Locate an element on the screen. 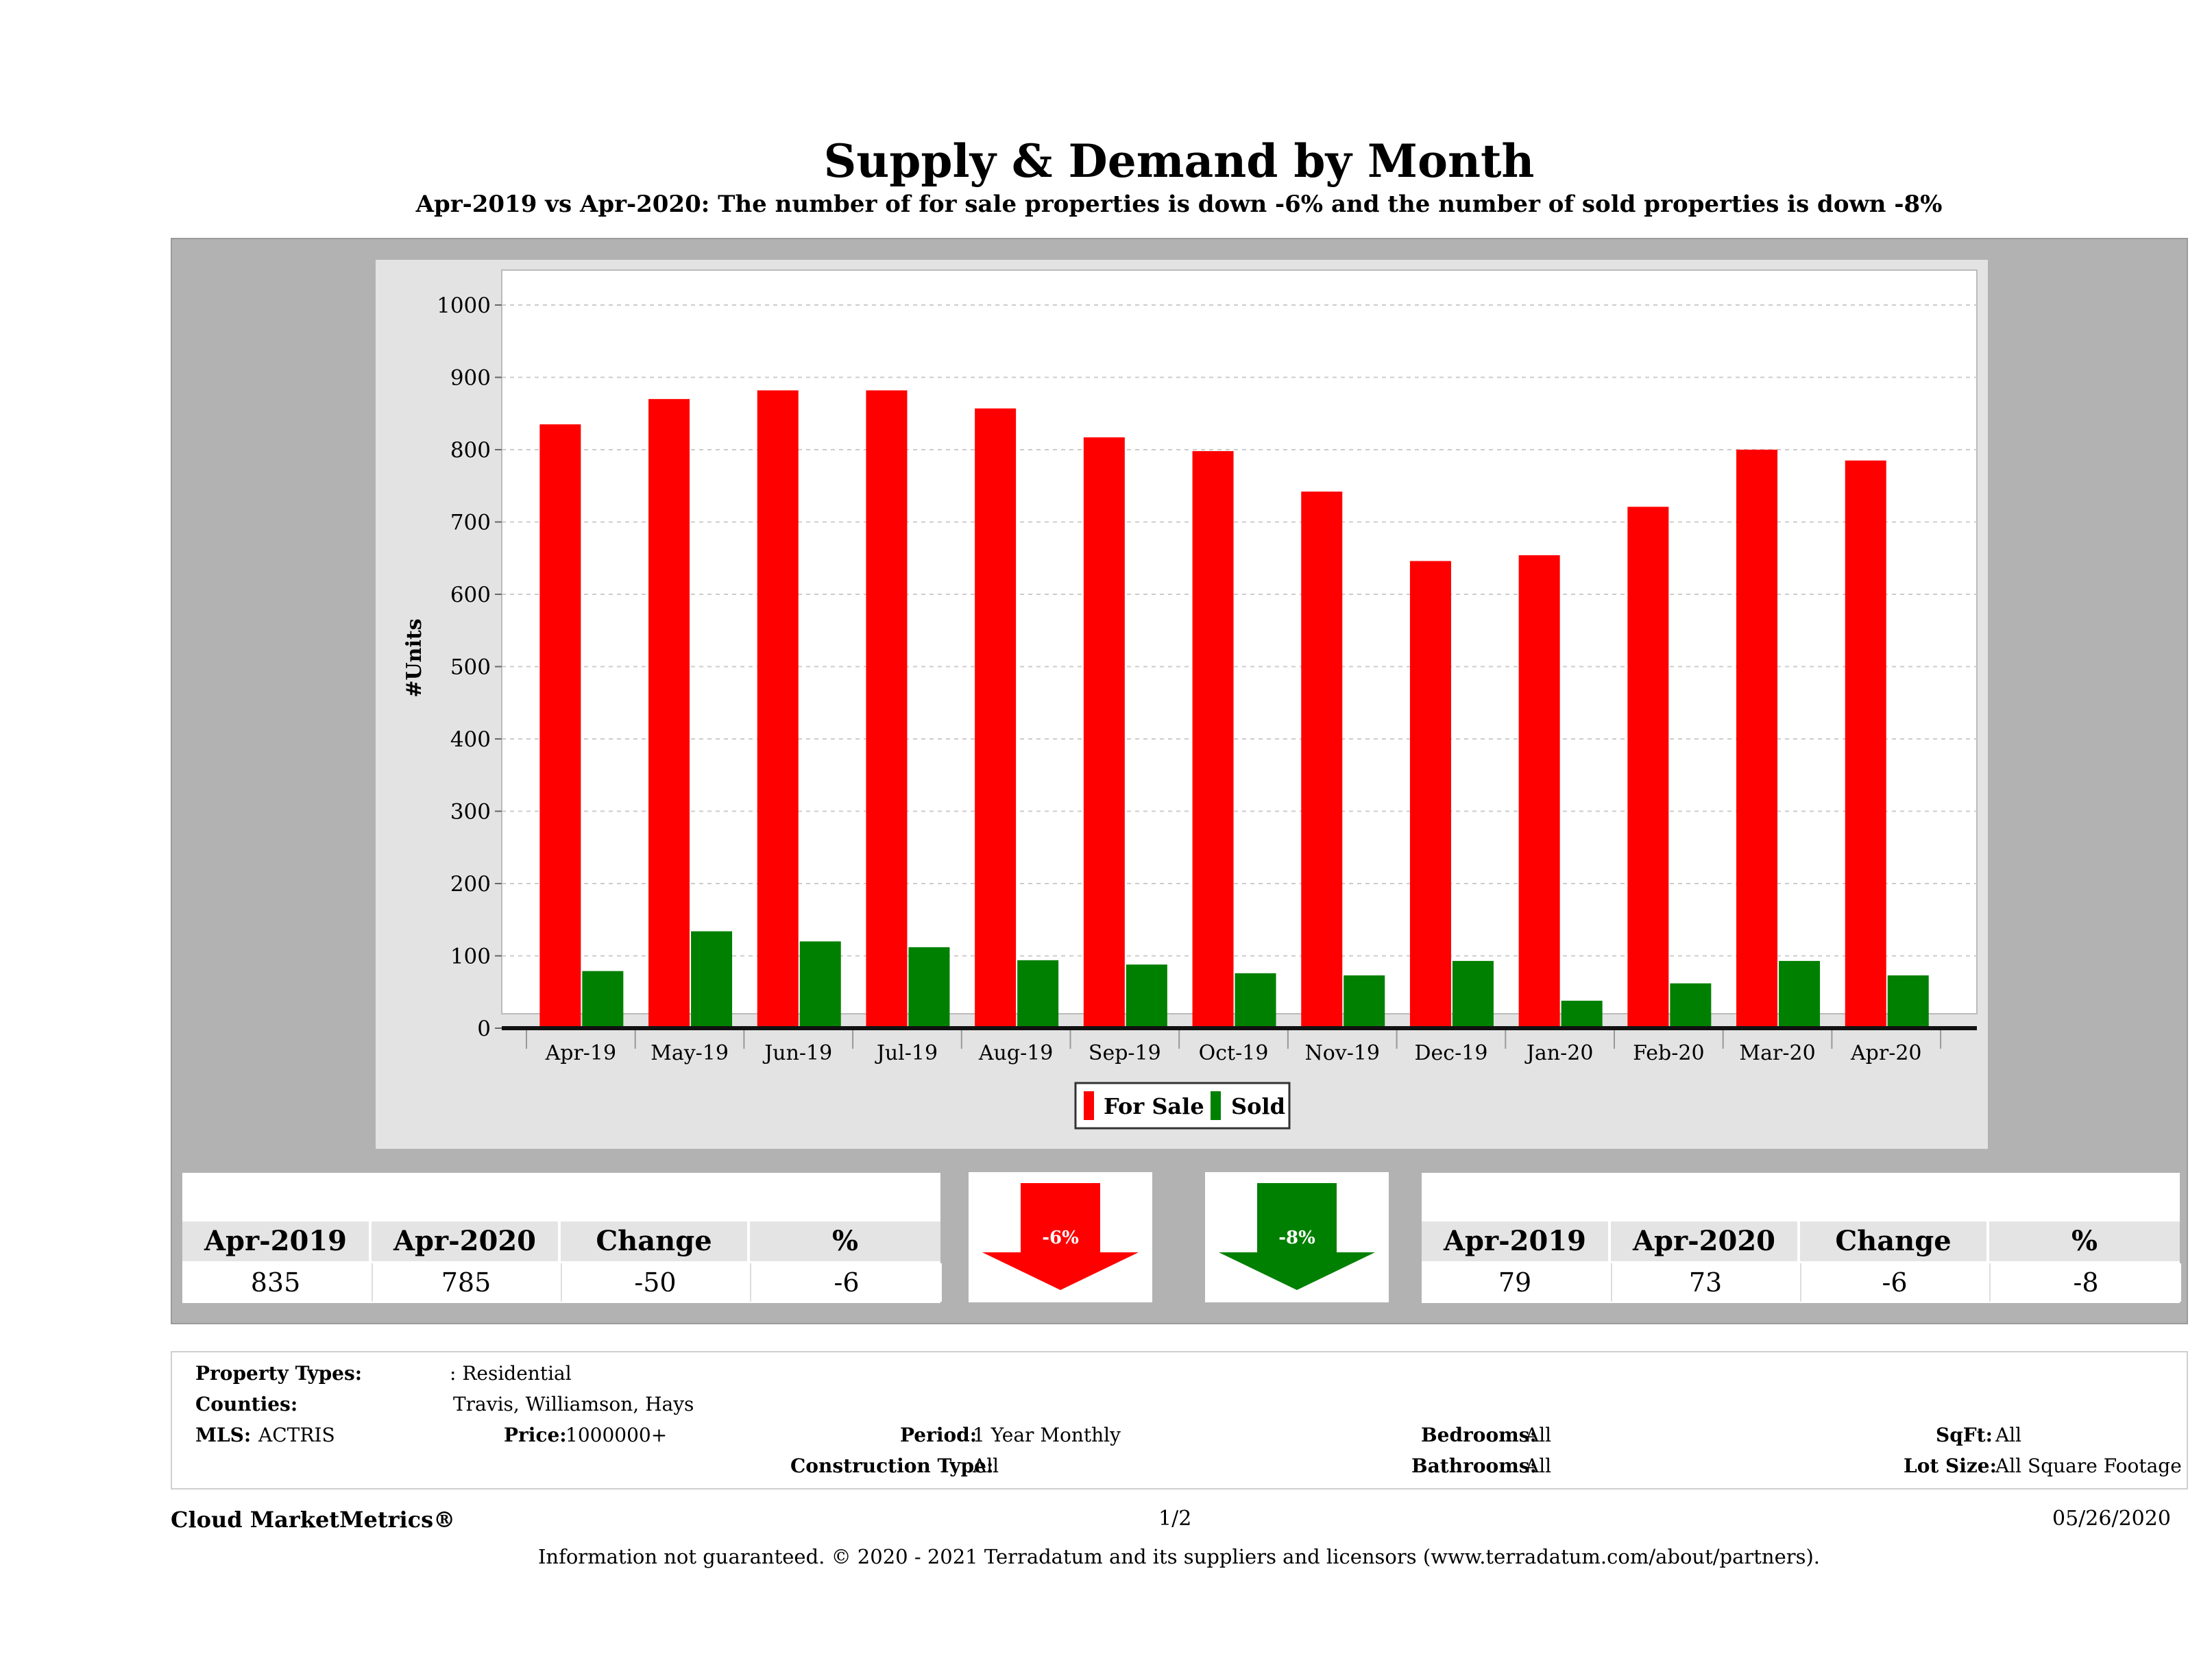  lot-size-label: Lot Size: is located at coordinates (1951, 1466).